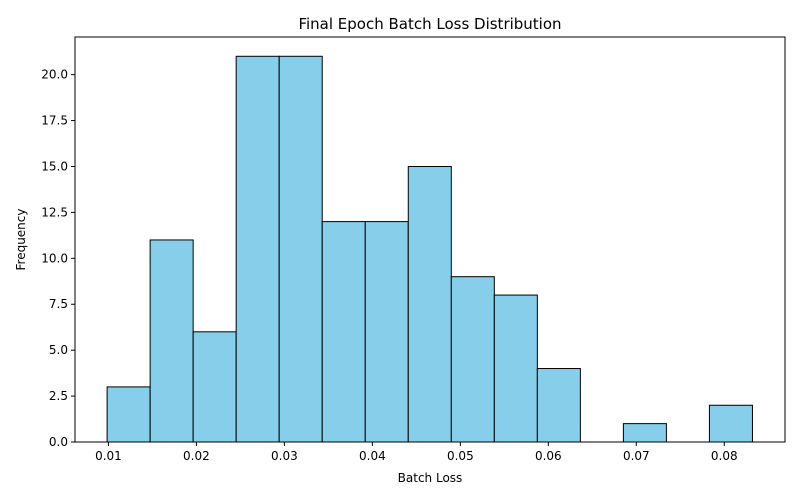 The height and width of the screenshot is (500, 800). What do you see at coordinates (54, 121) in the screenshot?
I see `y-tick-label: 17.5` at bounding box center [54, 121].